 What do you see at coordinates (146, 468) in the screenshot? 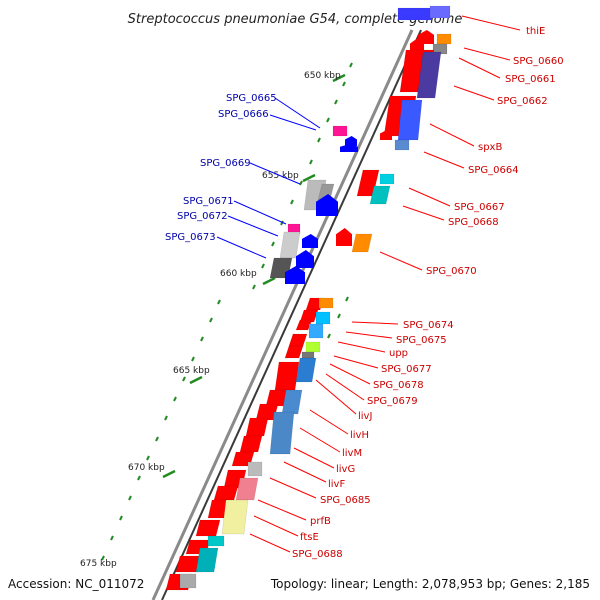
I see `scale-label: 670 kbp` at bounding box center [146, 468].